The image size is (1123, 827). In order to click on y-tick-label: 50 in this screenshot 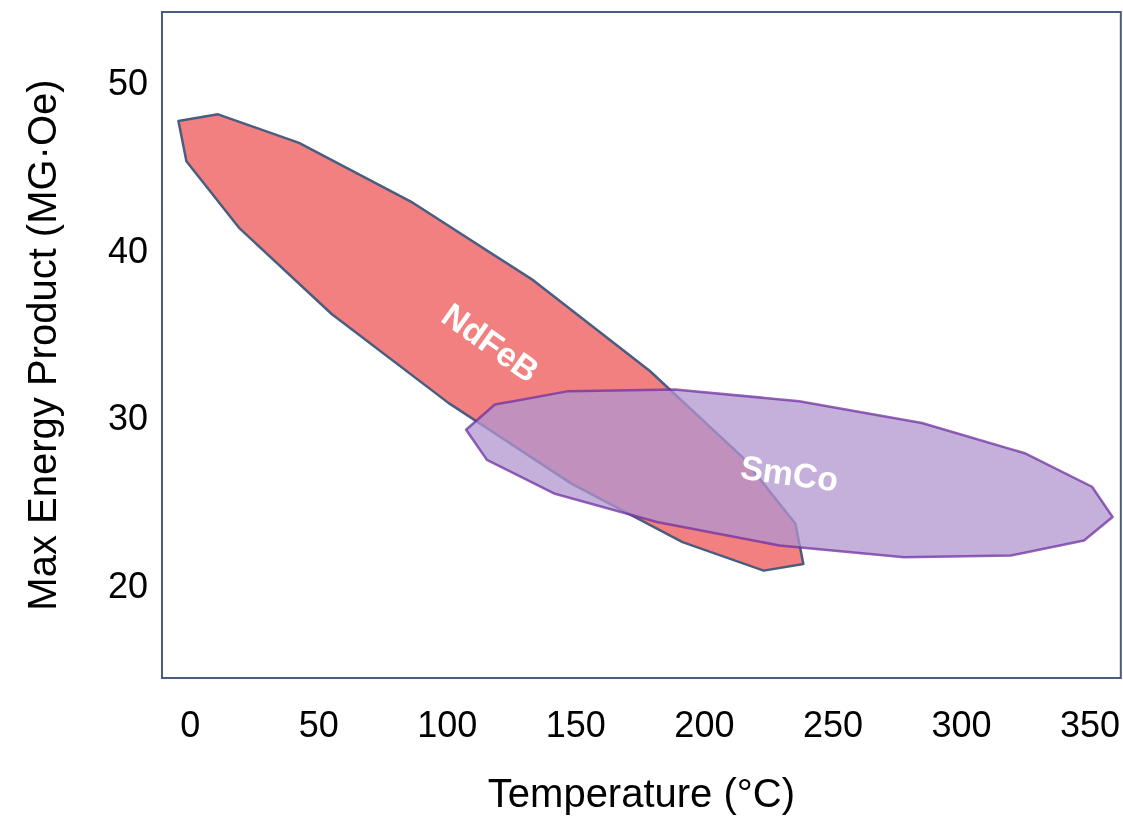, I will do `click(127, 82)`.